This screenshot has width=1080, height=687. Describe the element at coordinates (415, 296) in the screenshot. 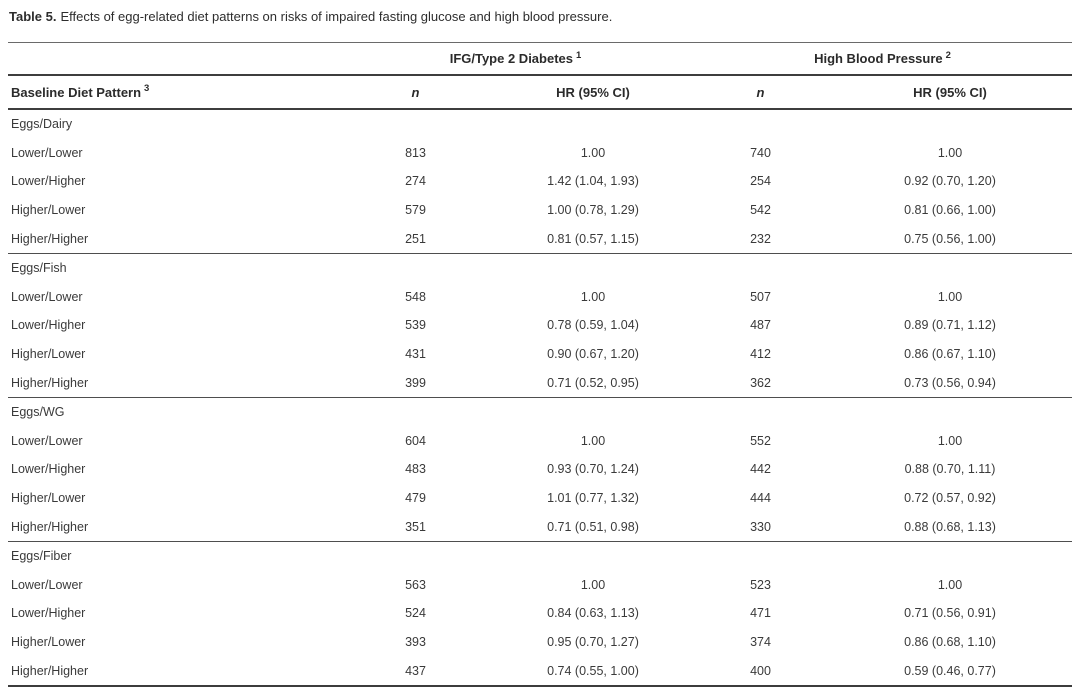

I see `cell-ifg-n: 548` at that location.